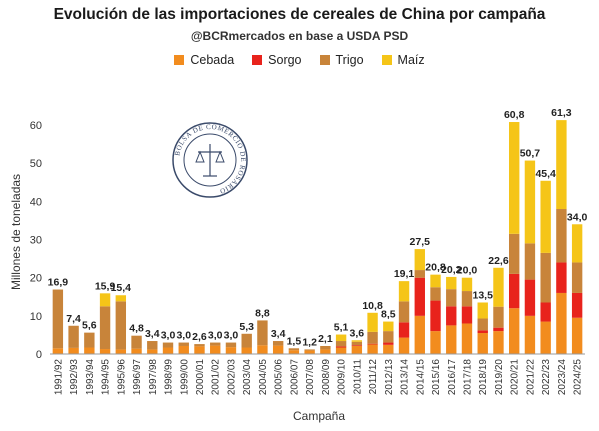 The image size is (599, 431). What do you see at coordinates (105, 286) in the screenshot?
I see `bar-total-label: 15,9` at bounding box center [105, 286].